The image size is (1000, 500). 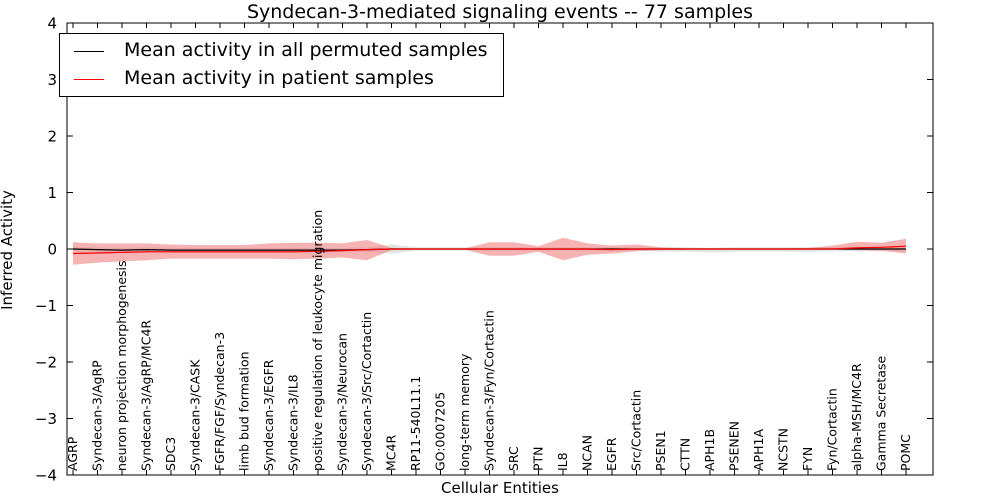 I want to click on series-lines, so click(x=489, y=250).